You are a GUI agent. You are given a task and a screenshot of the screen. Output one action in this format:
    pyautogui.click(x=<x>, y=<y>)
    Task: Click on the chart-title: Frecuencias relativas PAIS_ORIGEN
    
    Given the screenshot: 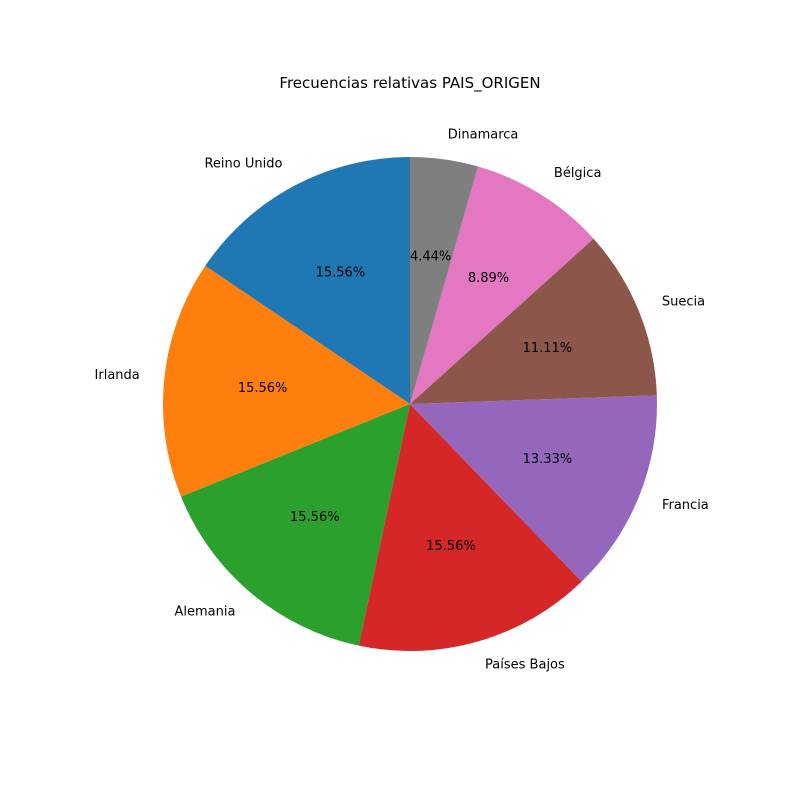 What is the action you would take?
    pyautogui.click(x=409, y=83)
    